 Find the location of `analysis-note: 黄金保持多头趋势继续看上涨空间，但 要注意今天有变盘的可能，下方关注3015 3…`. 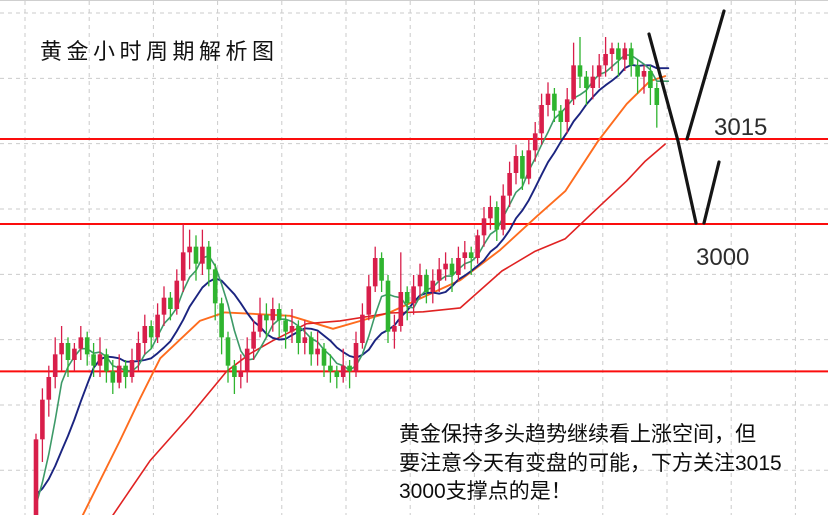

analysis-note: 黄金保持多头趋势继续看上涨空间，但 要注意今天有变盘的可能，下方关注3015 3… is located at coordinates (590, 464).